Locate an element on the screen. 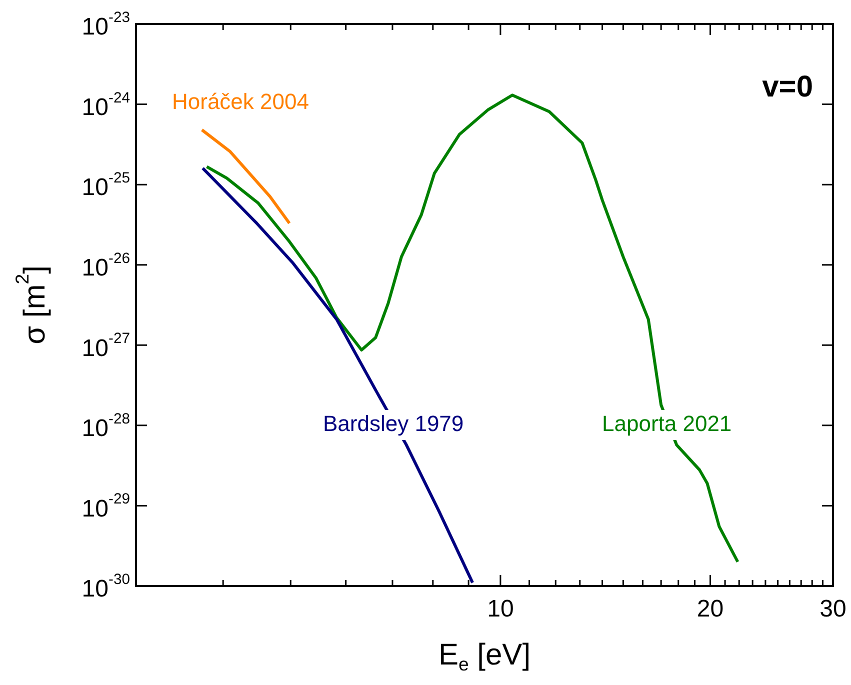 This screenshot has height=685, width=851. series-label: Laporta 2021 is located at coordinates (667, 423).